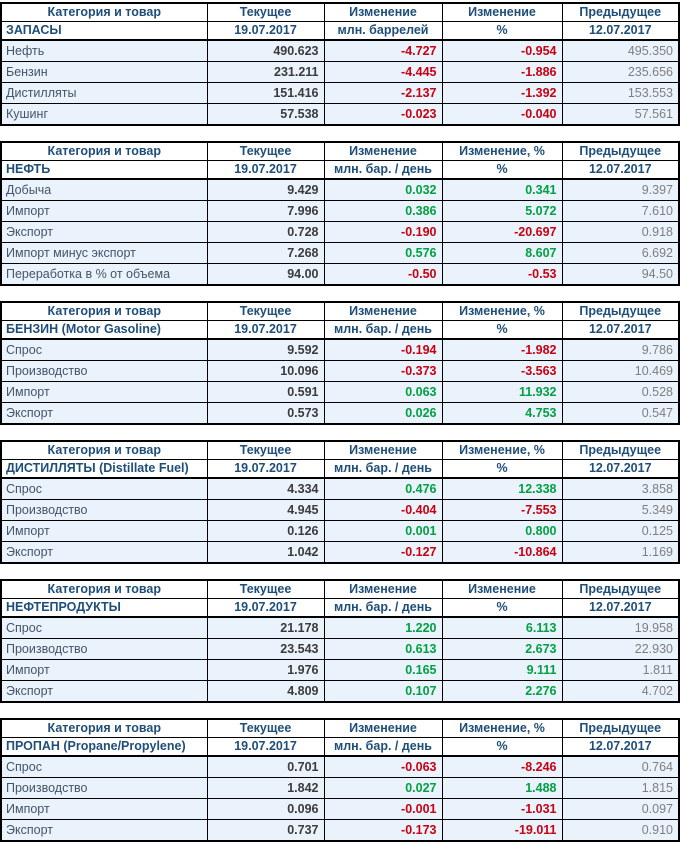 Image resolution: width=680 pixels, height=842 pixels. I want to click on previous-value: 3.858, so click(620, 488).